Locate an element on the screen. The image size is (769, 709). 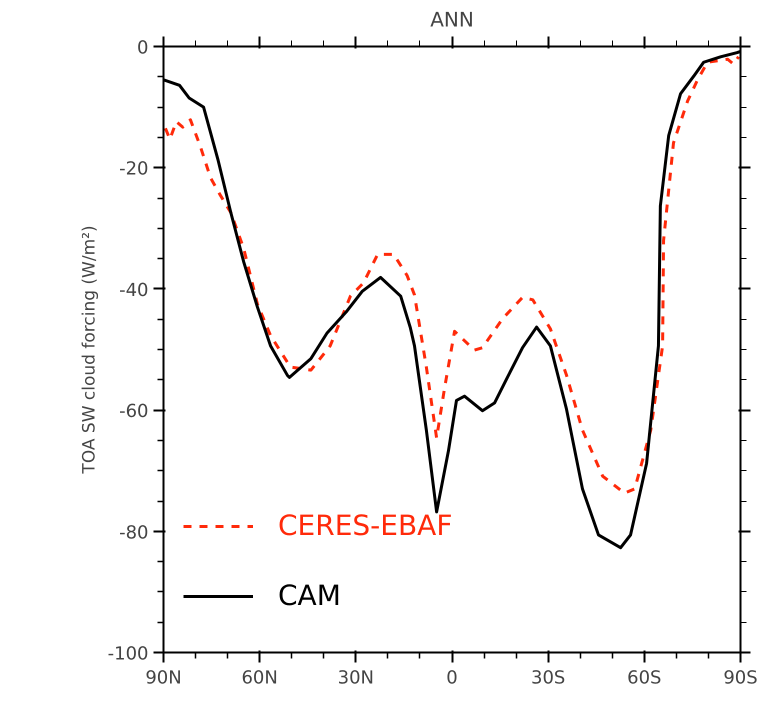
x-tick-label: 90S is located at coordinates (740, 678).